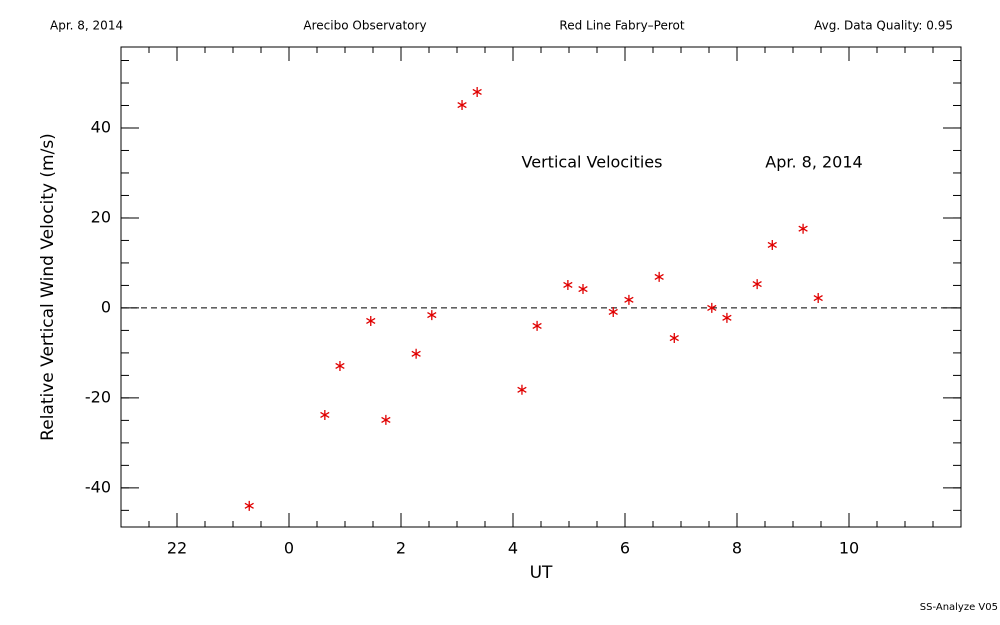 The width and height of the screenshot is (1000, 625). I want to click on annotation: Vertical Velocities, so click(592, 162).